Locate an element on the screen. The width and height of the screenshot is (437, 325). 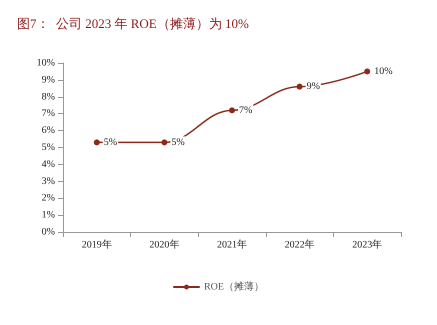
y-tick-label: 7% is located at coordinates (48, 114).